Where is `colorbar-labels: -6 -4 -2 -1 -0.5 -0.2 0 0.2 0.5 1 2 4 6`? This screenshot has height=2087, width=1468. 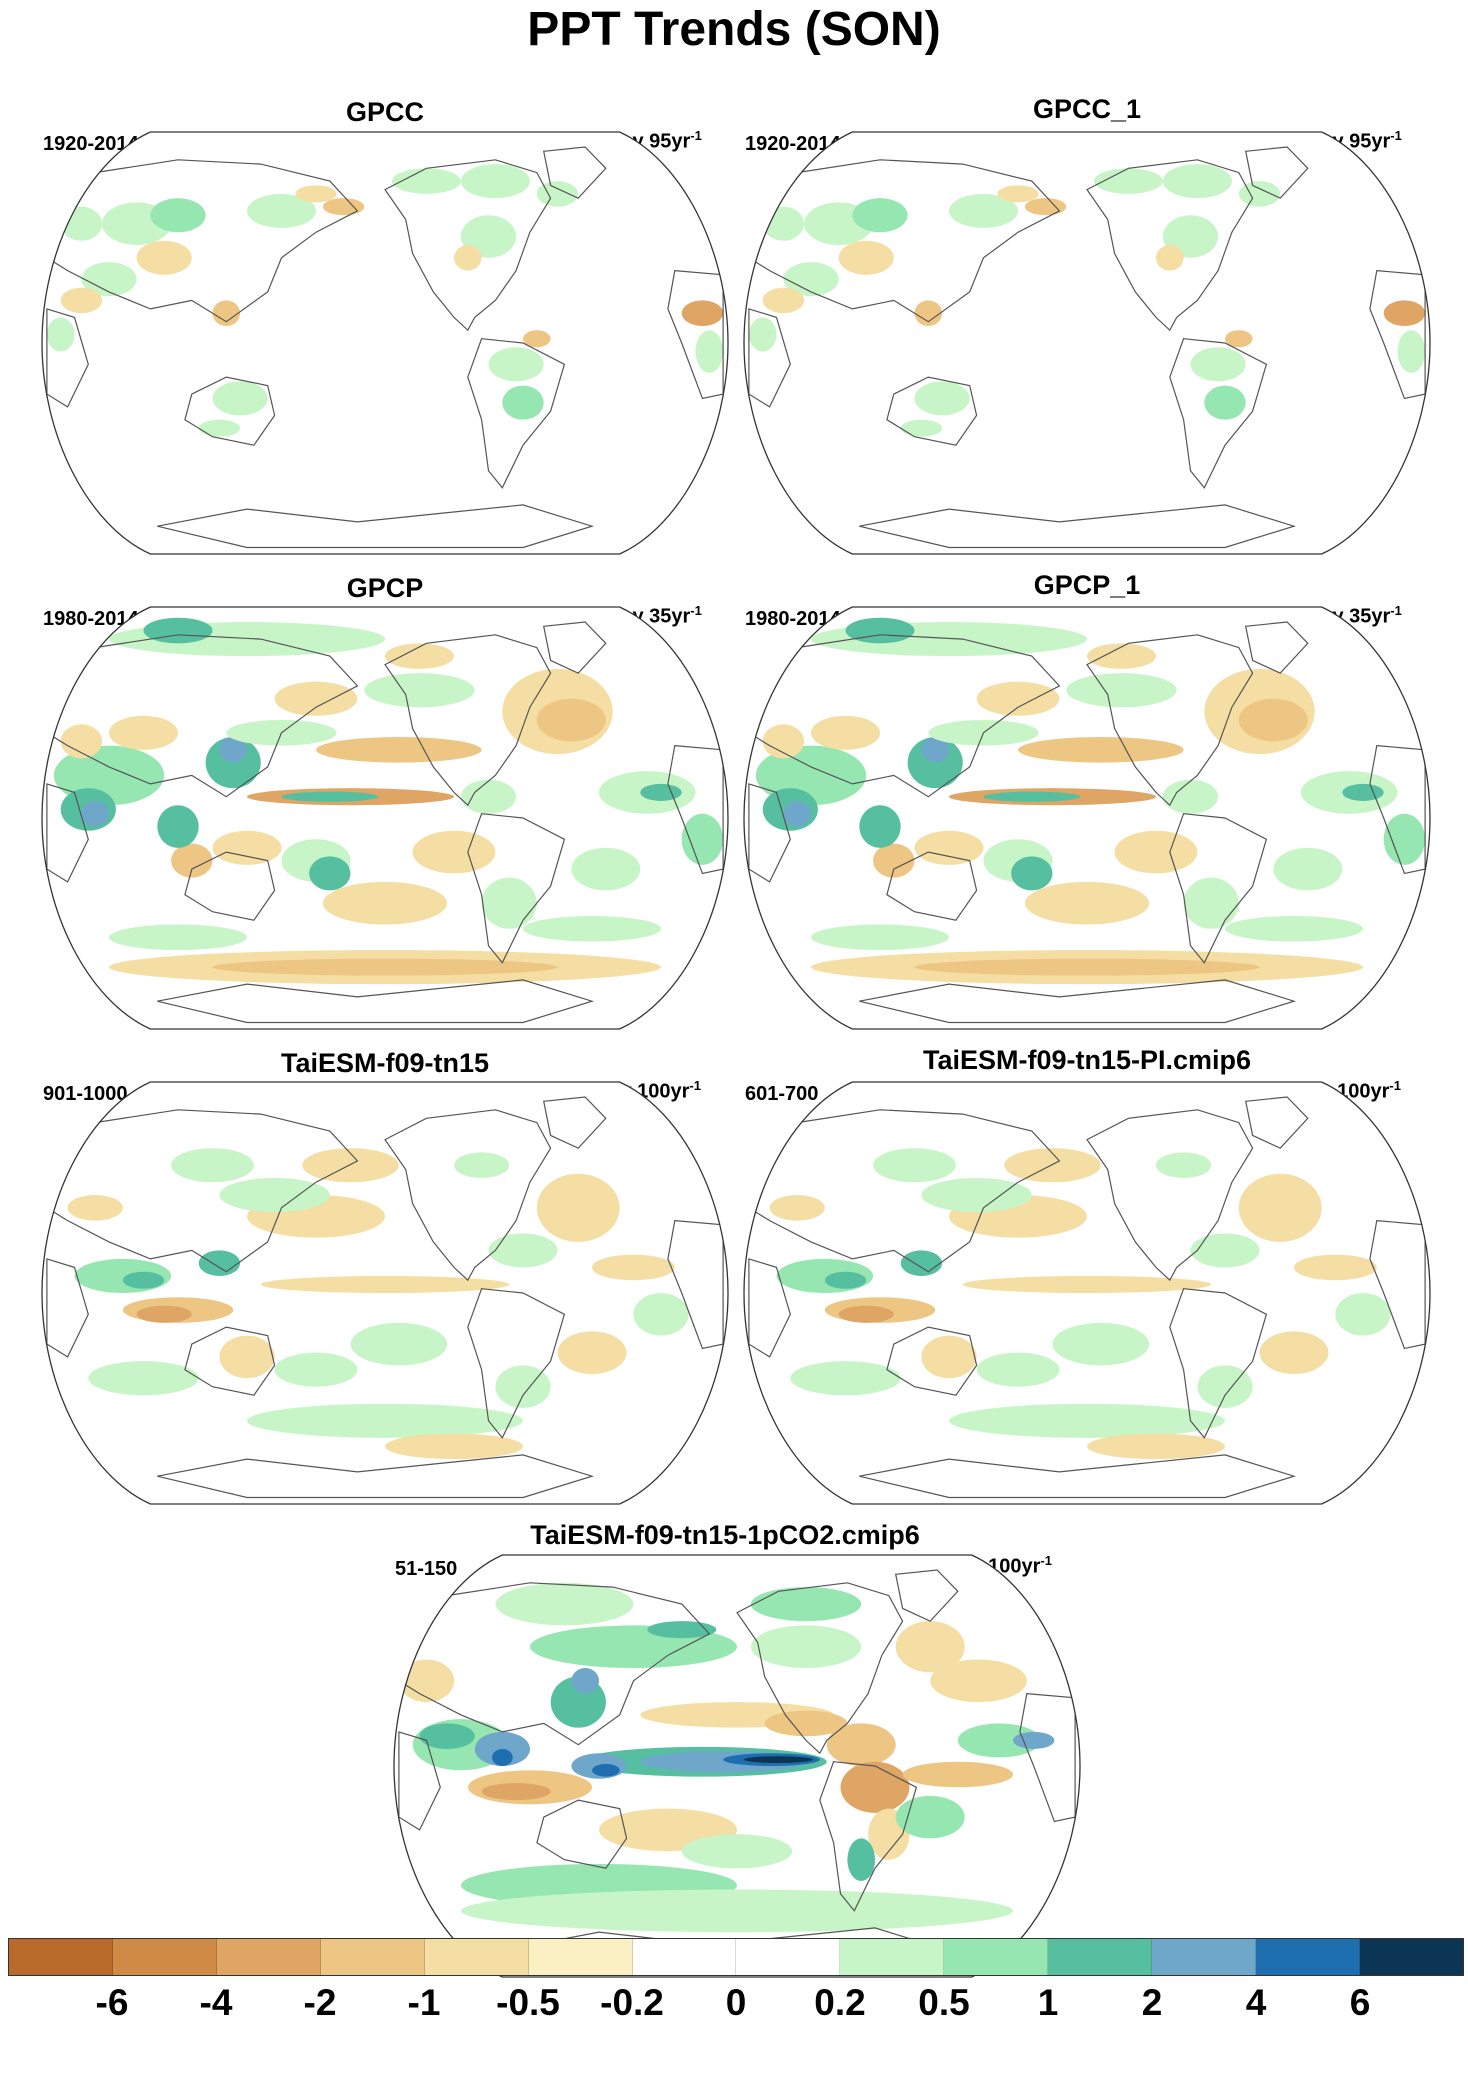
colorbar-labels: -6 -4 -2 -1 -0.5 -0.2 0 0.2 0.5 1 2 4 6 is located at coordinates (736, 2007).